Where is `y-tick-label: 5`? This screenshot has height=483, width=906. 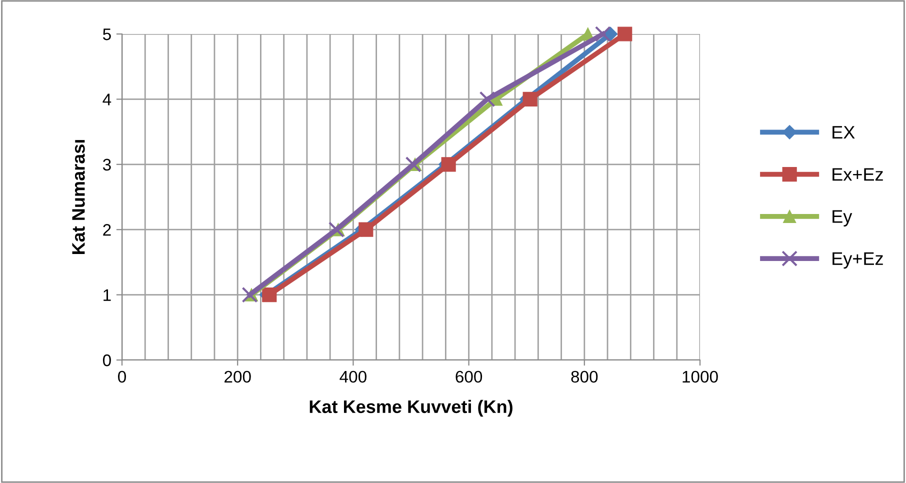
y-tick-label: 5 is located at coordinates (106, 34).